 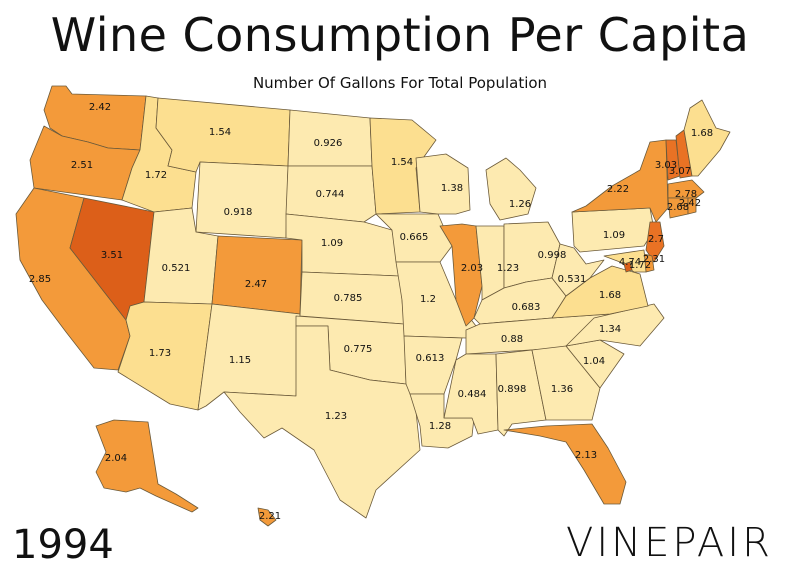 I want to click on label-IA: 0.665, so click(x=414, y=237).